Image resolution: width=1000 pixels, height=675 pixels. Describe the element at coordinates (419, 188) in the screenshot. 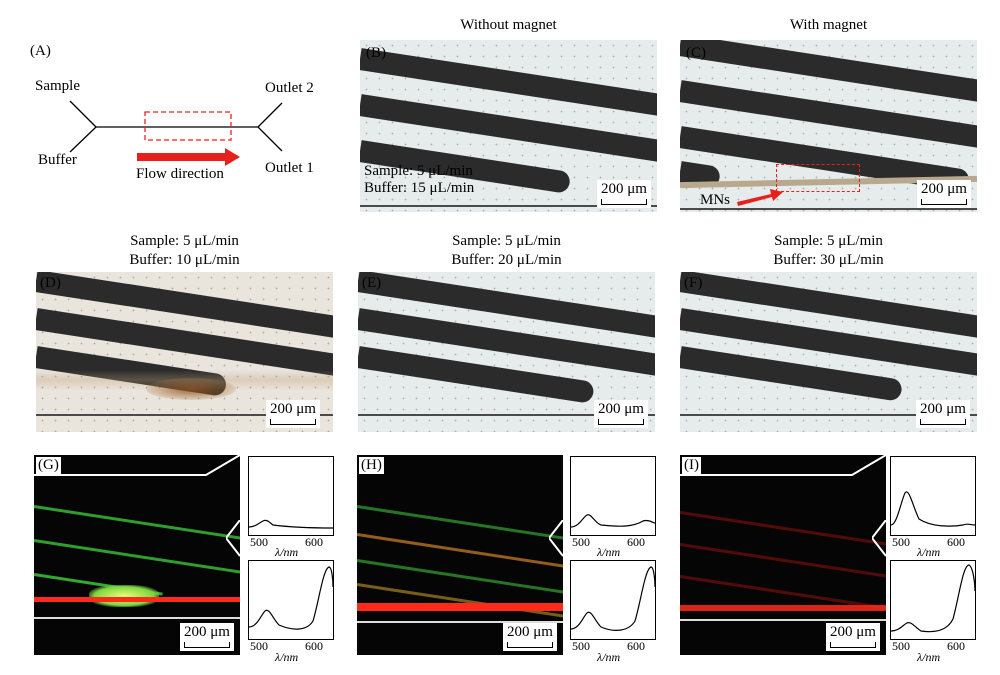

I see `panel-b-buffer-rate: Buffer: 15 μL/min` at that location.